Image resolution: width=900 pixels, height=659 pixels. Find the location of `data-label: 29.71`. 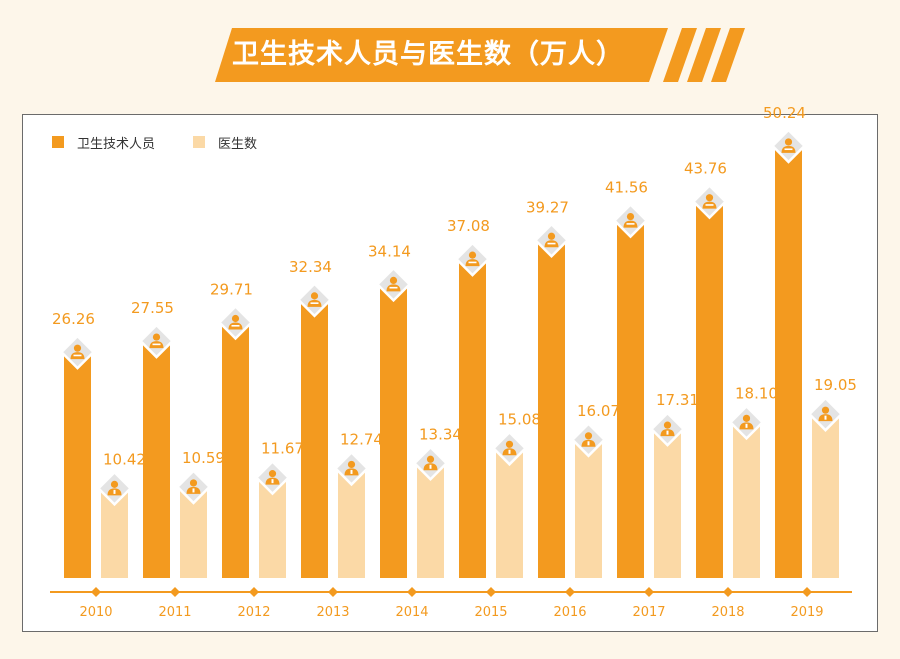

data-label: 29.71 is located at coordinates (231, 289).